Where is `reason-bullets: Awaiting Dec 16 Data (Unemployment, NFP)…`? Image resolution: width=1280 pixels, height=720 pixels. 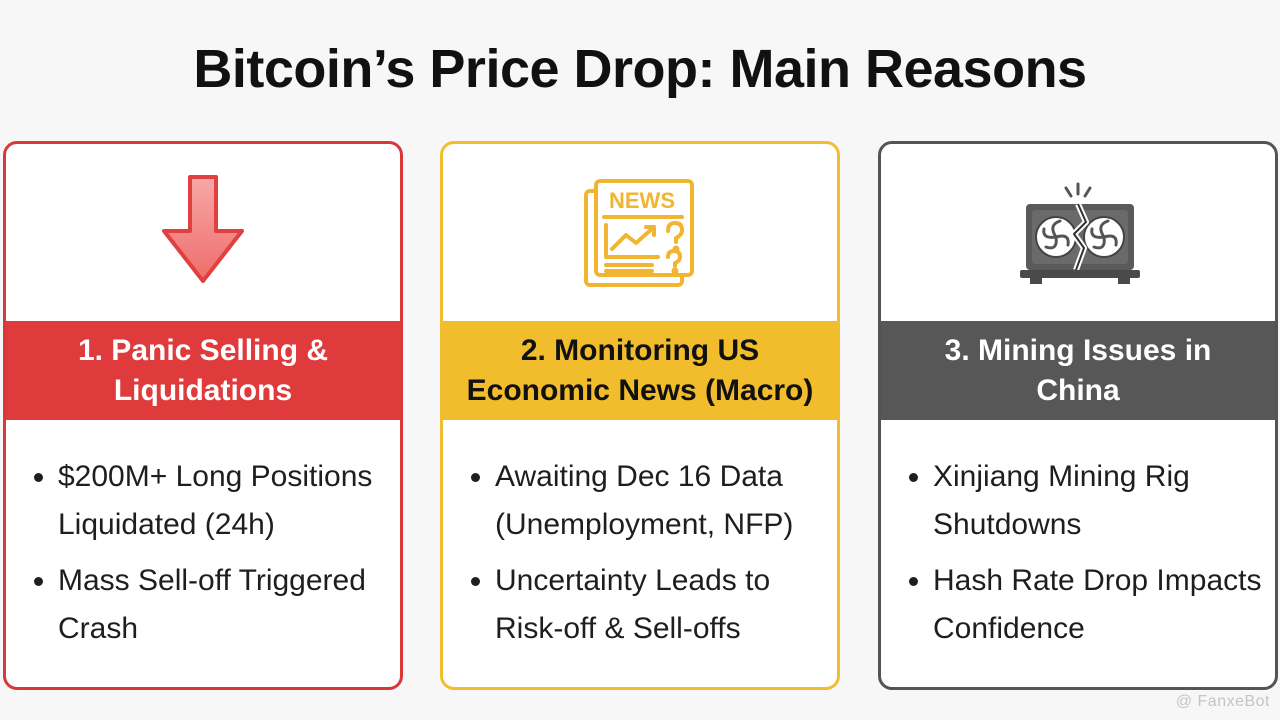 reason-bullets: Awaiting Dec 16 Data (Unemployment, NFP)… is located at coordinates (640, 536).